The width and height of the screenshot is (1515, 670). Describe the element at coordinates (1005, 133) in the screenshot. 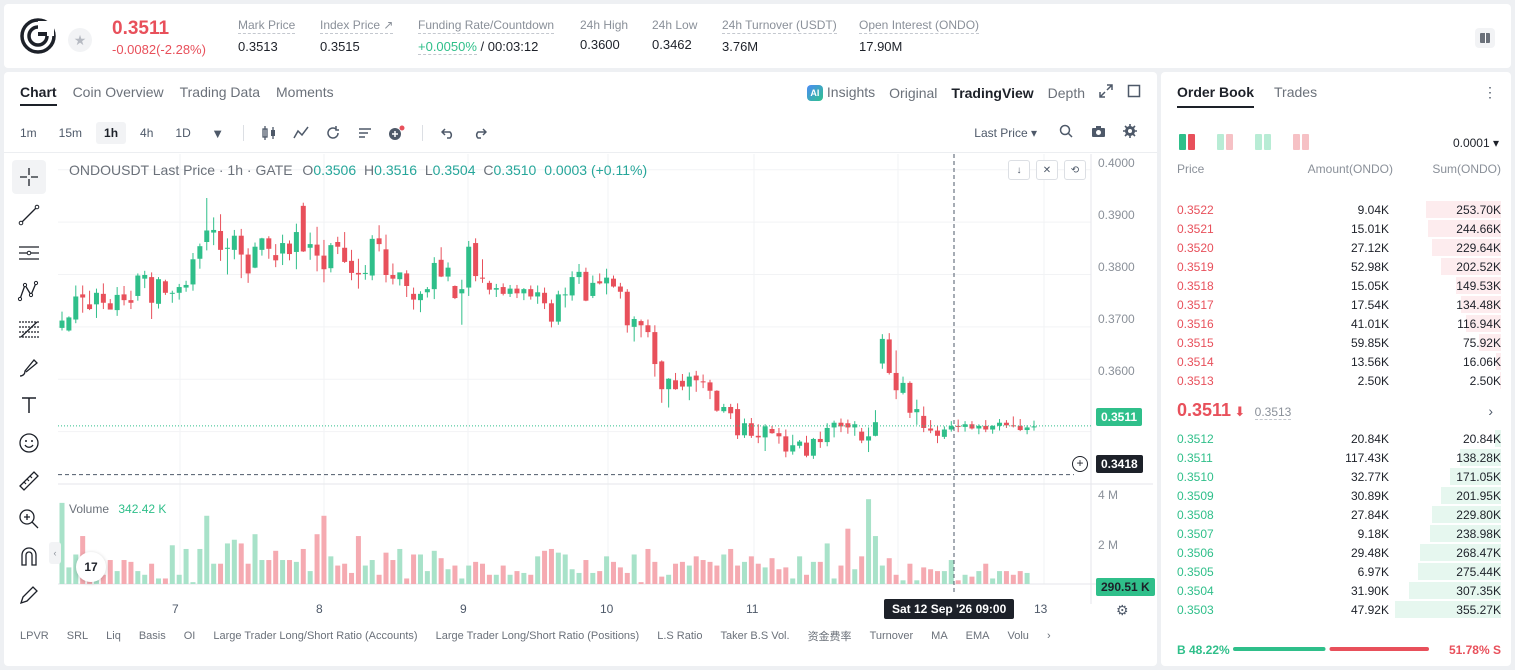

I see `price-source-select: Last Price ▾` at that location.